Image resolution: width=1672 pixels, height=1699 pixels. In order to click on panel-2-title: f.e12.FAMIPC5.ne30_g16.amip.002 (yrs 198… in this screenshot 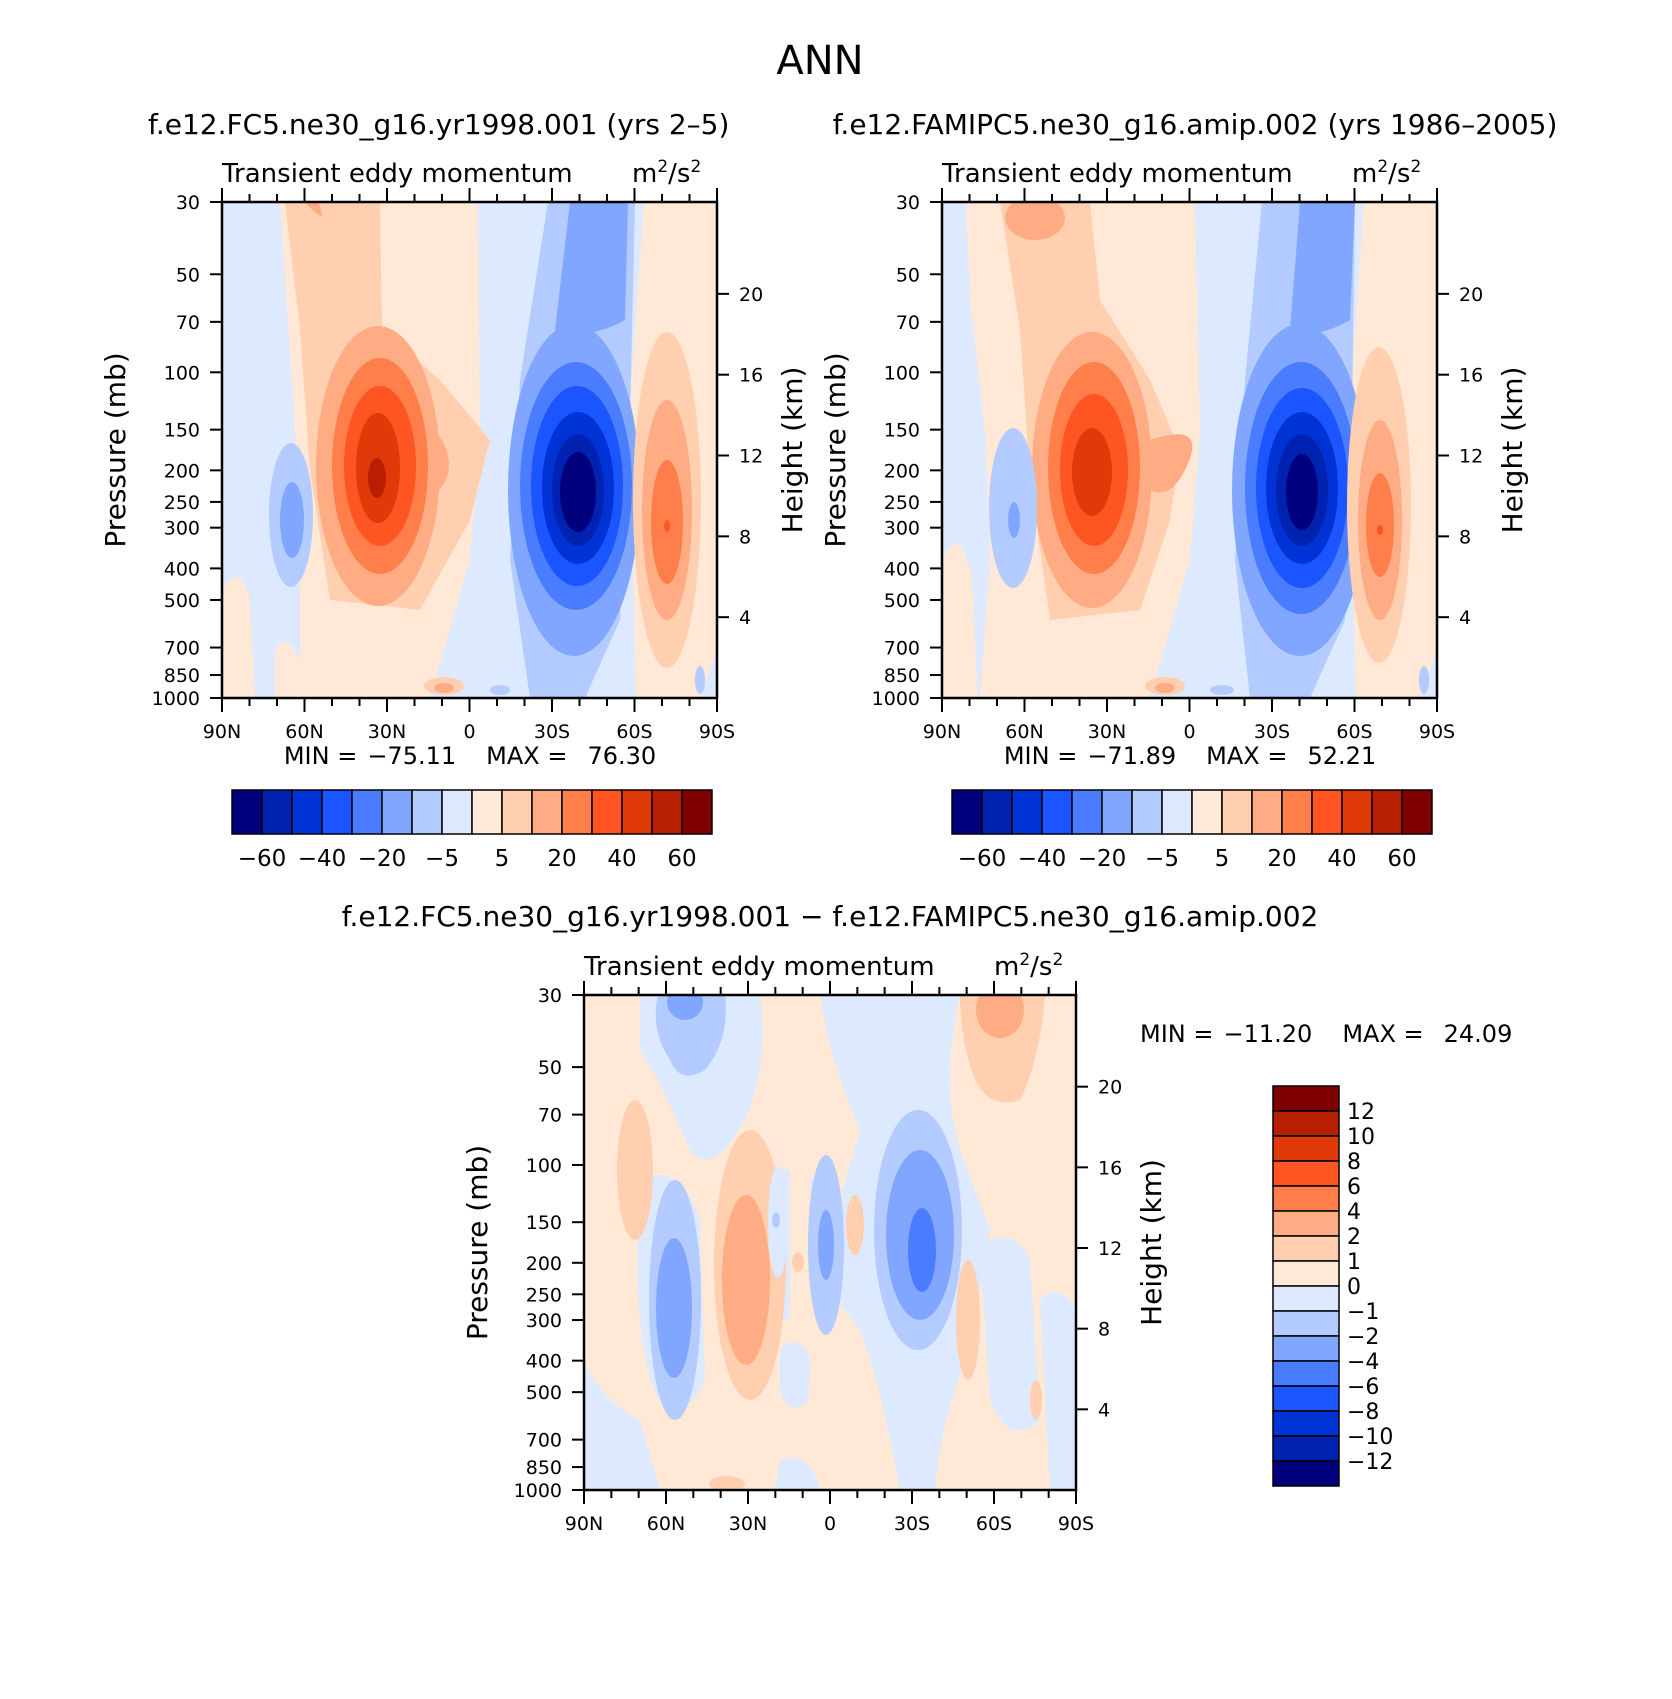, I will do `click(1195, 124)`.